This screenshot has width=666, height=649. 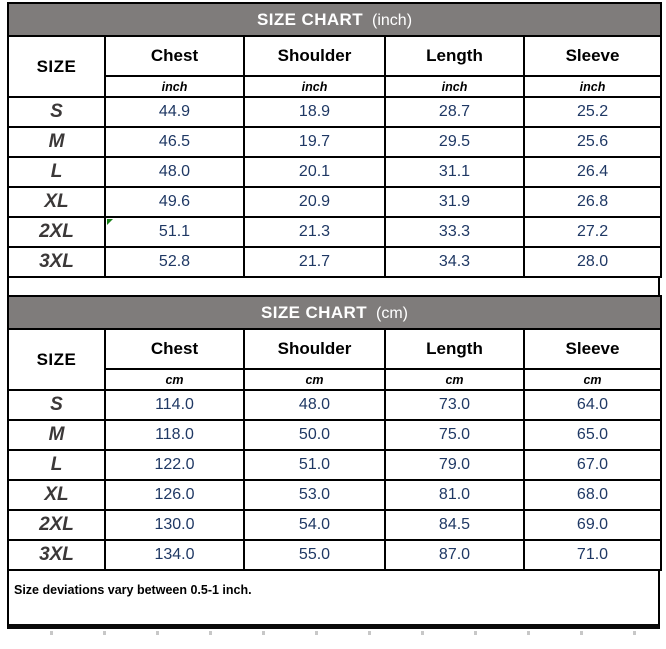 I want to click on table-row-xl: XL 49.6 20.9 31.9 26.8, so click(x=335, y=202).